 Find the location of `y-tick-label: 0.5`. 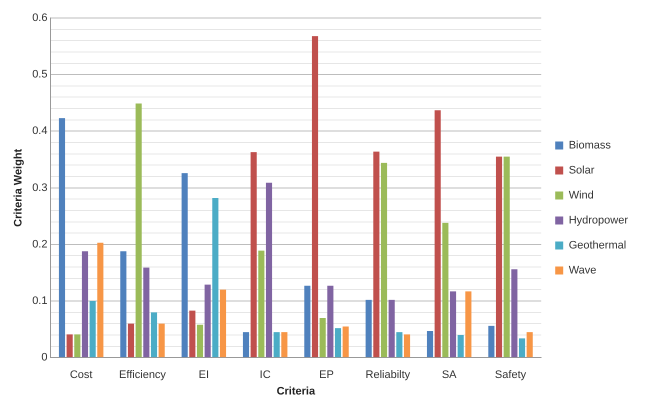

y-tick-label: 0.5 is located at coordinates (40, 74).